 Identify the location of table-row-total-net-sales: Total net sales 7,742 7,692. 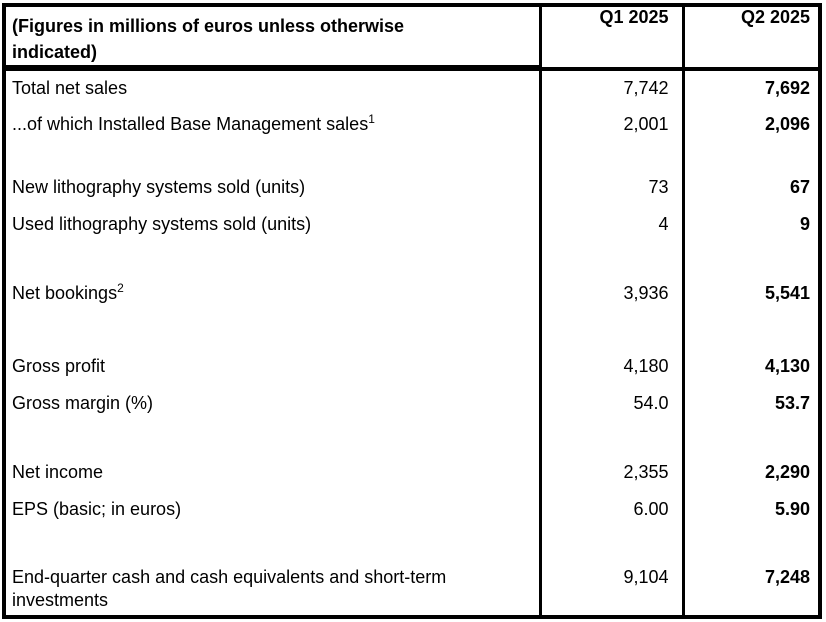
(412, 87).